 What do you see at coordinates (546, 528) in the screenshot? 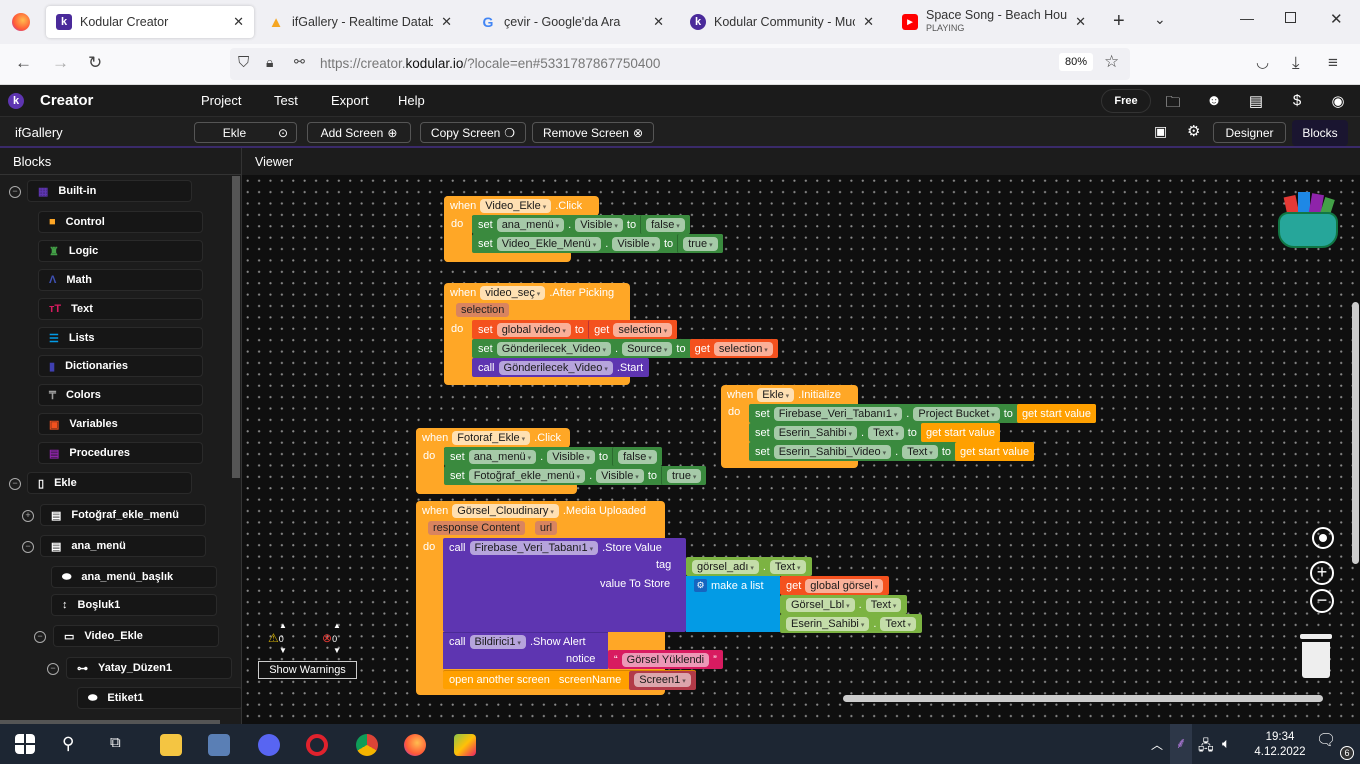
I see `event-parameter: url` at bounding box center [546, 528].